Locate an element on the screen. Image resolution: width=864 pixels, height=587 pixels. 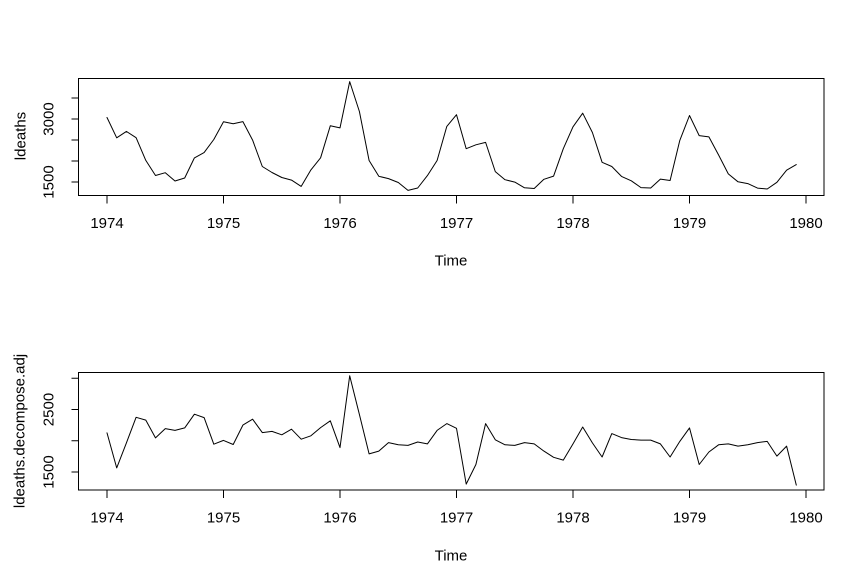
bottom-plot-y-axis-title: ldeaths.decompose.adj is located at coordinates (20, 431).